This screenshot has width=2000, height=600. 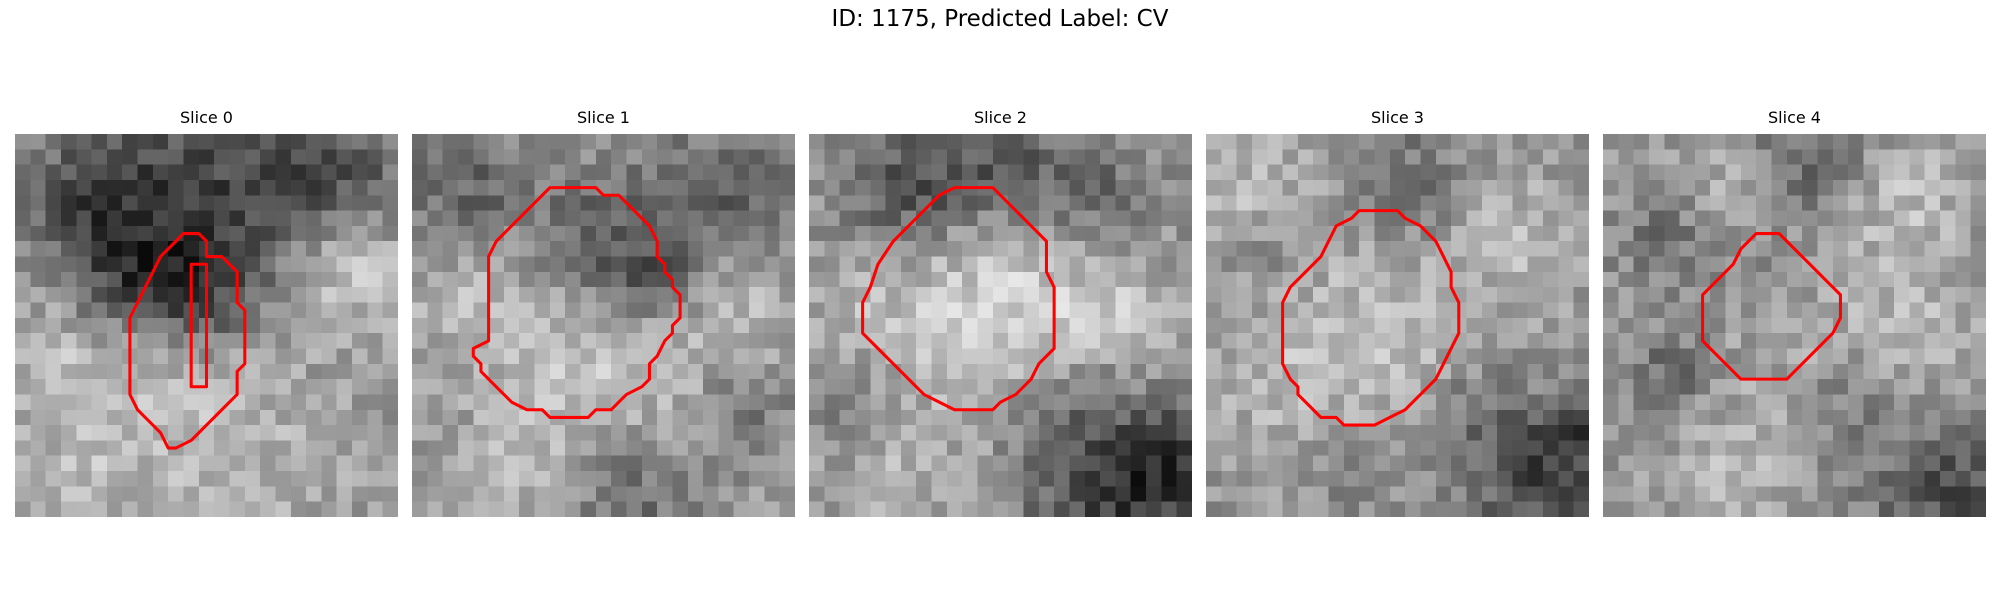 I want to click on figure-title: ID: 1175, Predicted Label: CV, so click(x=1000, y=19).